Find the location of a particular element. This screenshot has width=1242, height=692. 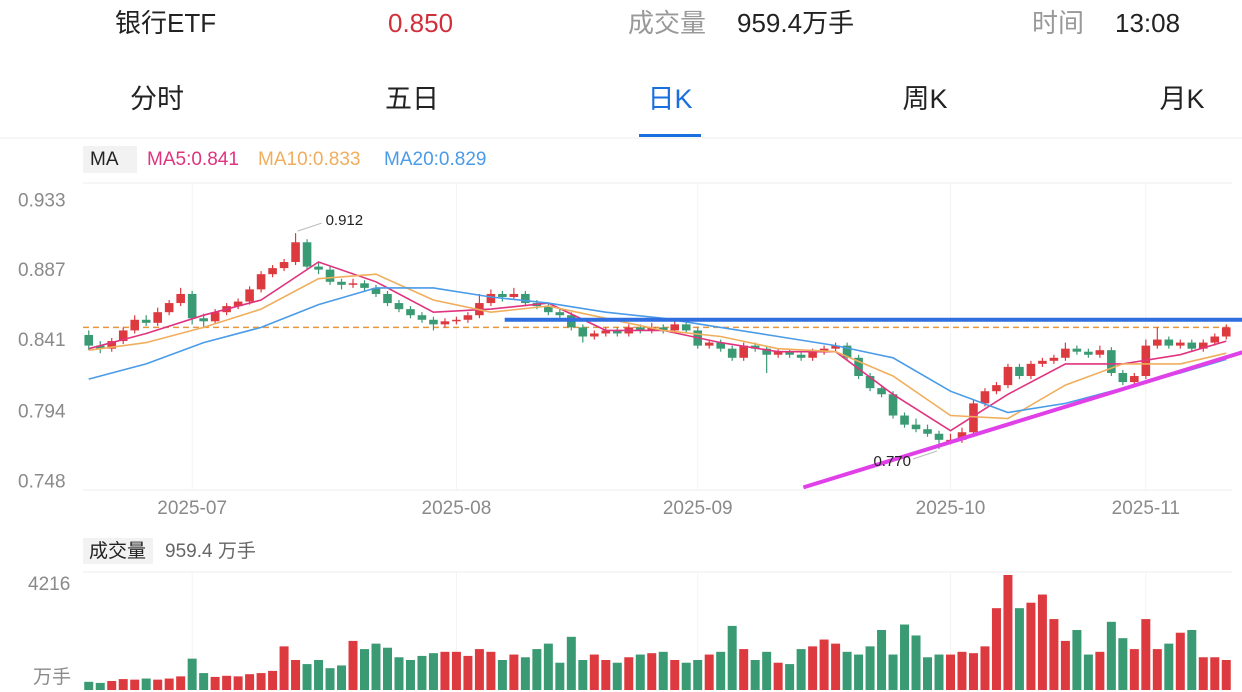

tab: 日K is located at coordinates (669, 99).